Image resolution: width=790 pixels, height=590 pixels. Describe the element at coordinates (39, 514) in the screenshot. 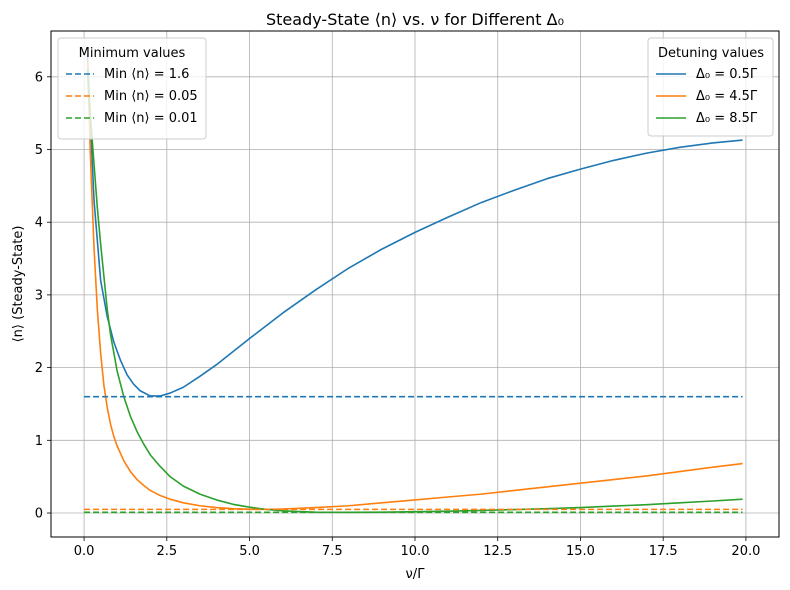

I see `y-tick-label: 0` at that location.